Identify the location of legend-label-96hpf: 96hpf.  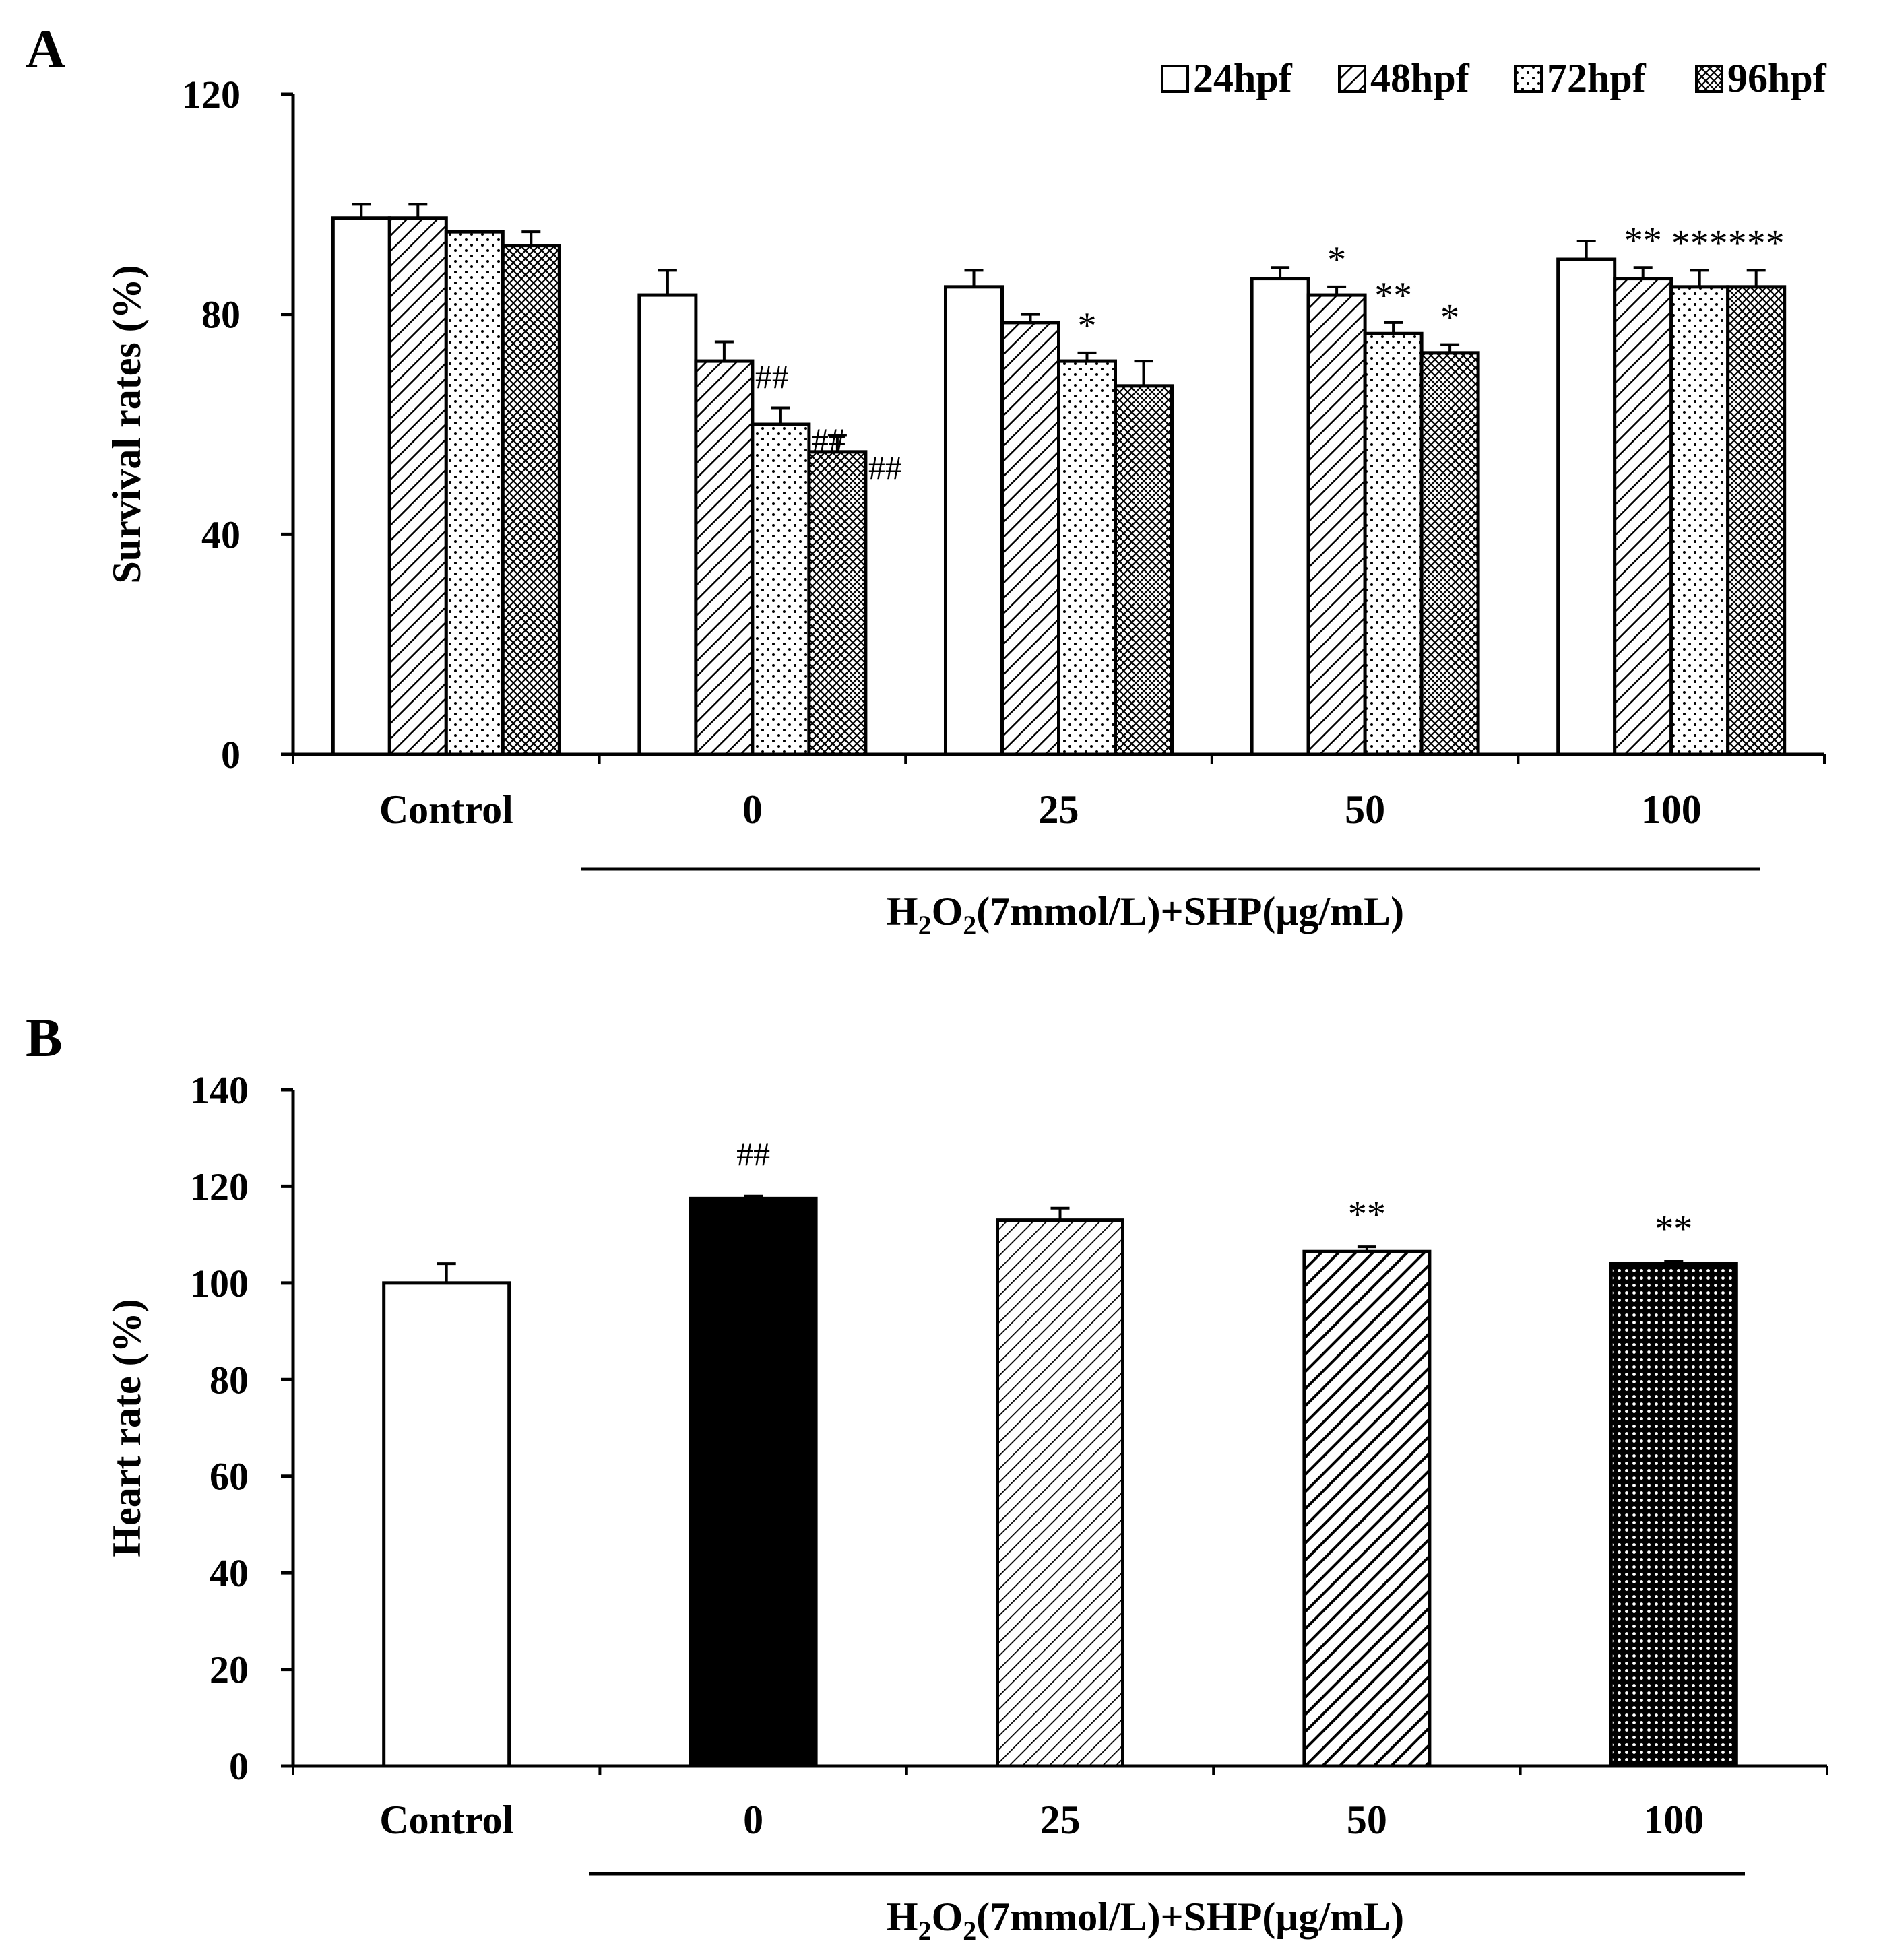
(1777, 78).